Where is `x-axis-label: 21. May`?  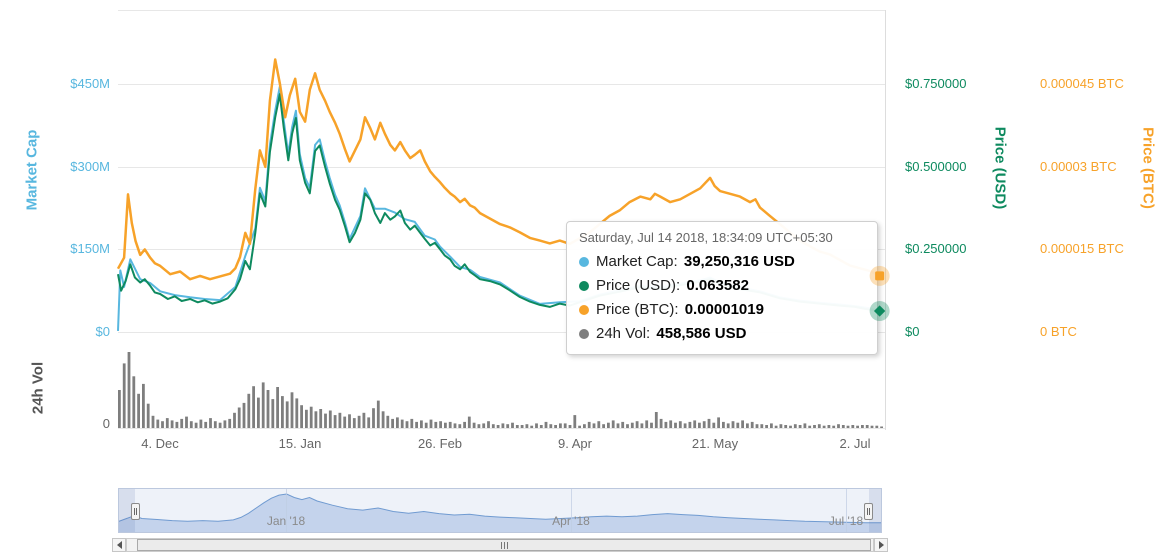 x-axis-label: 21. May is located at coordinates (715, 443).